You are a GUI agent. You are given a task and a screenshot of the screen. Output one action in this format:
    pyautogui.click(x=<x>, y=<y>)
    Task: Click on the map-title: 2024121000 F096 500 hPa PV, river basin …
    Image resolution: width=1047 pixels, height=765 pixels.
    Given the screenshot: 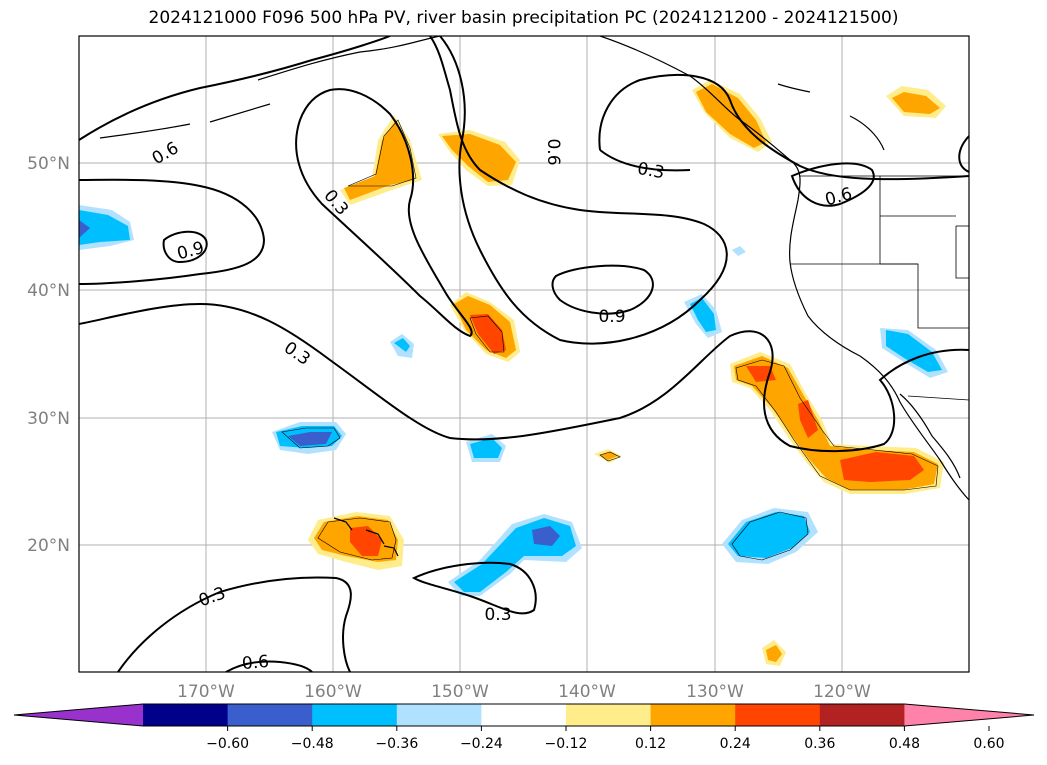 What is the action you would take?
    pyautogui.click(x=523, y=18)
    